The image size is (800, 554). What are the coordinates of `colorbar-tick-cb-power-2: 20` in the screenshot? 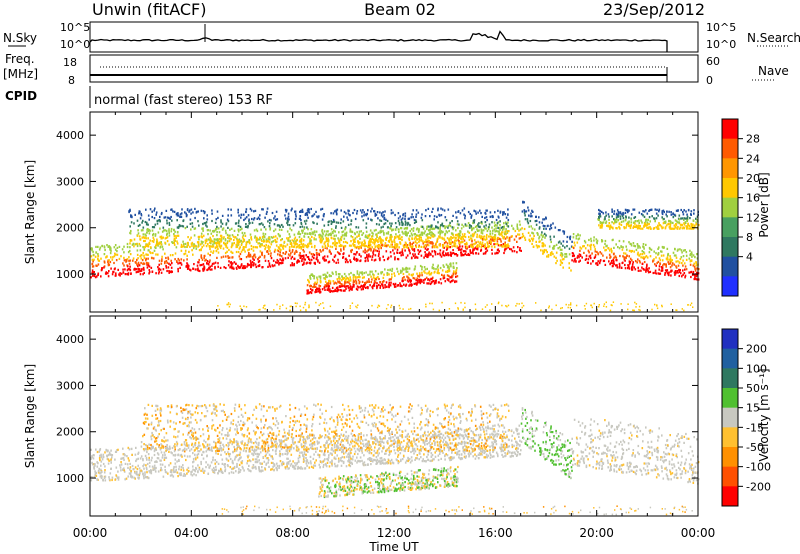 It's located at (753, 178).